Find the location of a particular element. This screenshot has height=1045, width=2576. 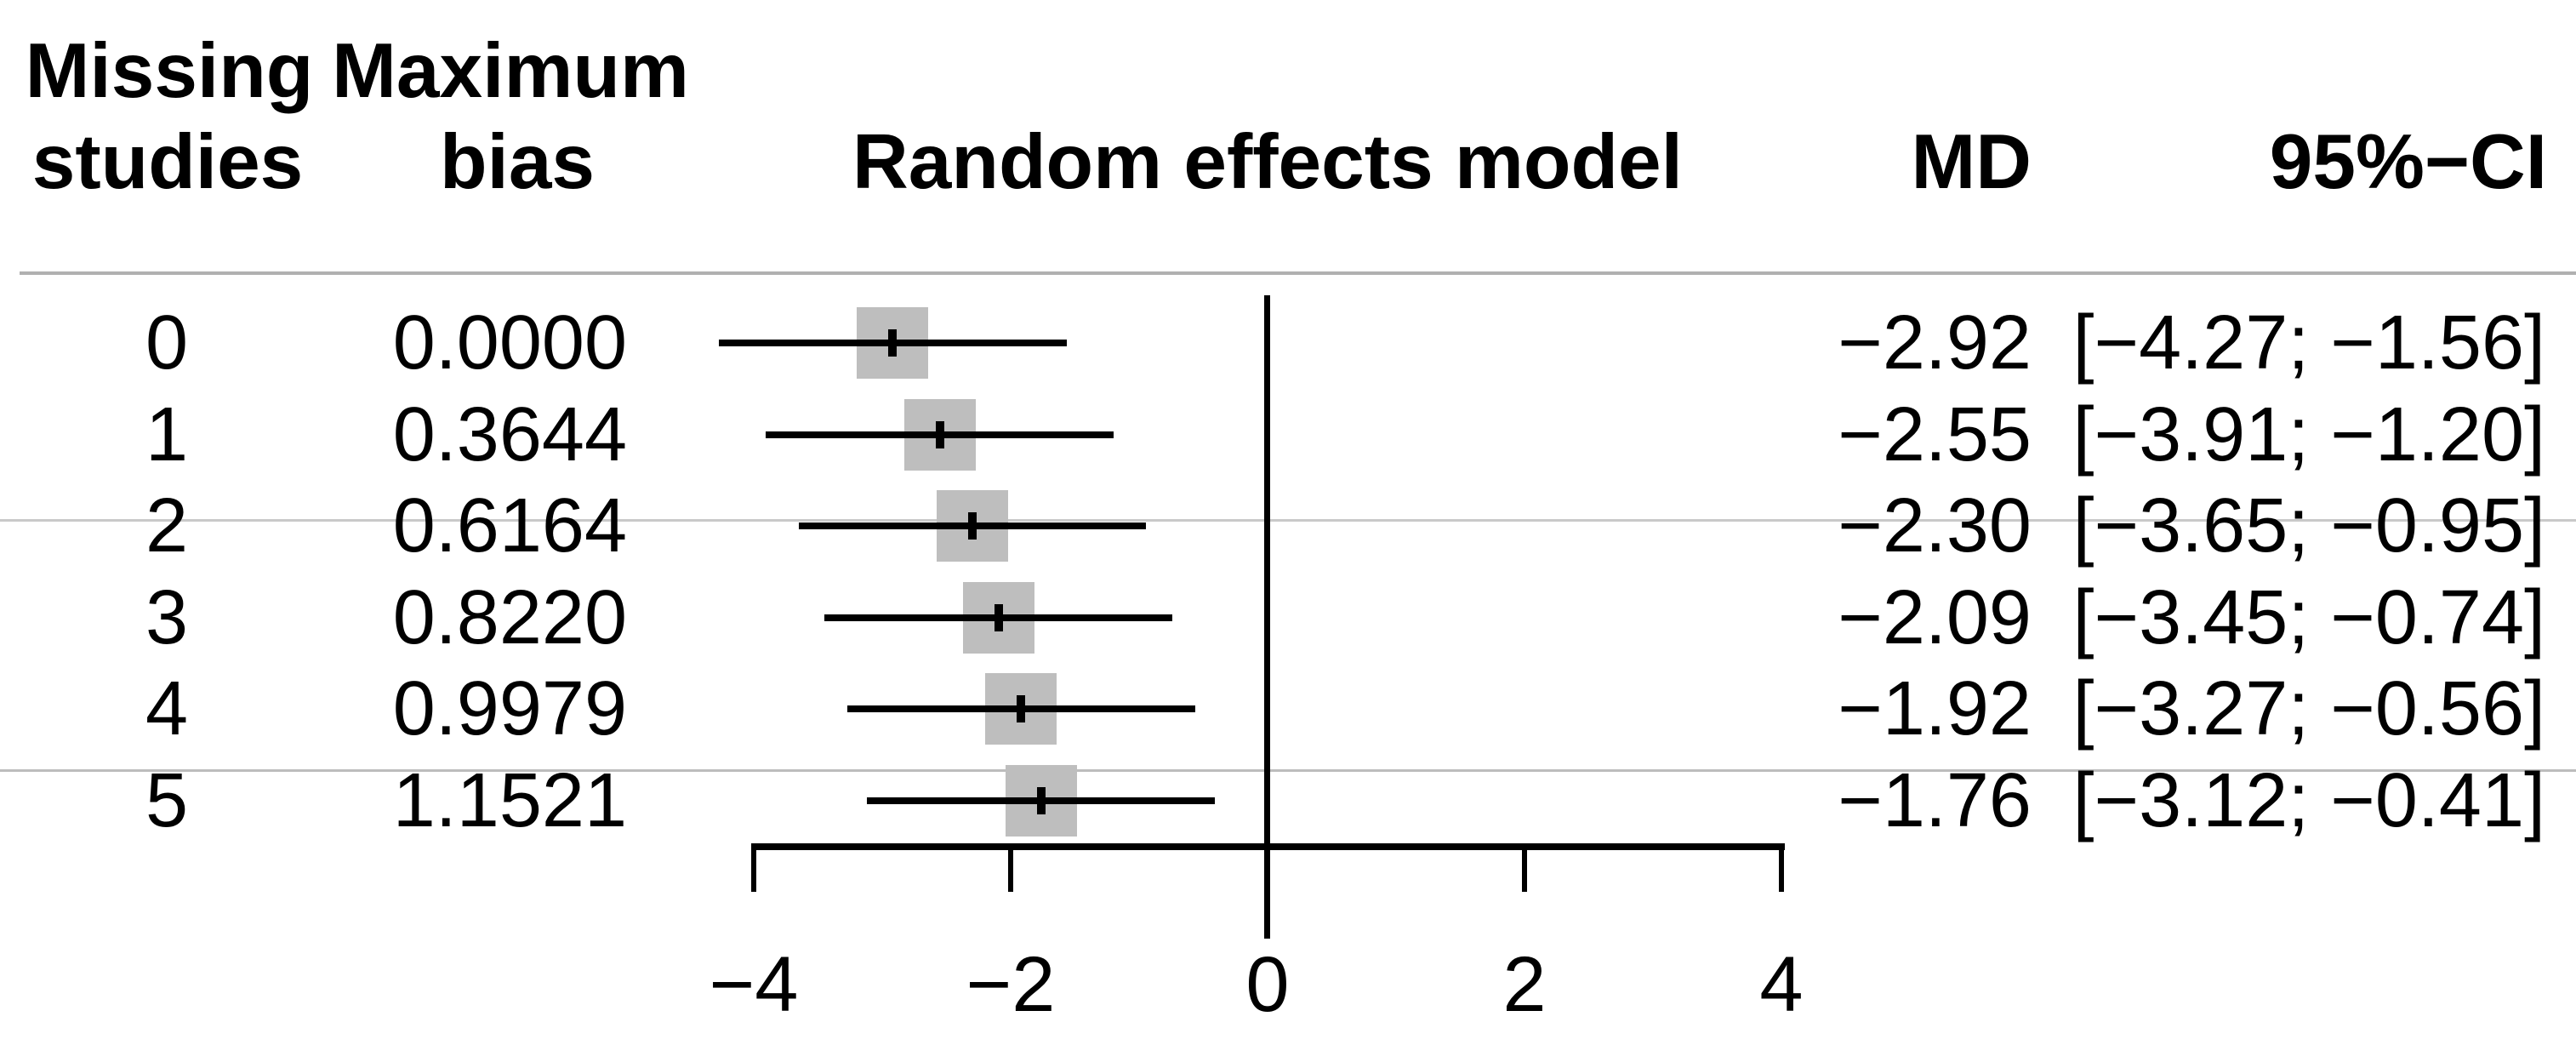

row-md-value: −1.92 is located at coordinates (1935, 708).